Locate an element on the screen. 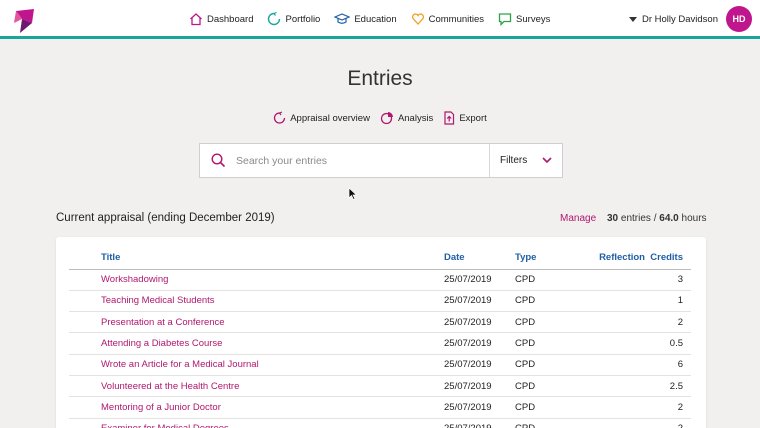 This screenshot has width=760, height=428. appraisal-icon is located at coordinates (280, 117).